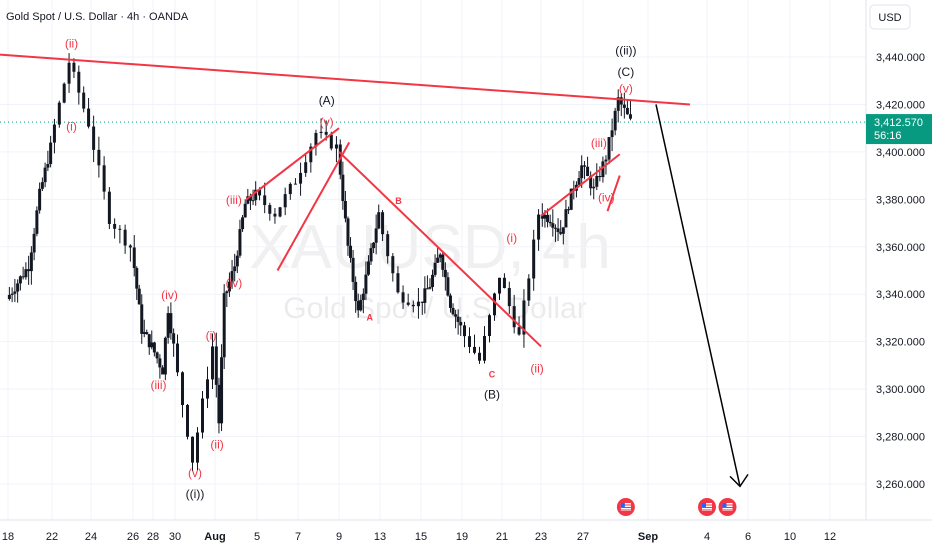 The width and height of the screenshot is (932, 550). I want to click on wave-label: (v), so click(195, 473).